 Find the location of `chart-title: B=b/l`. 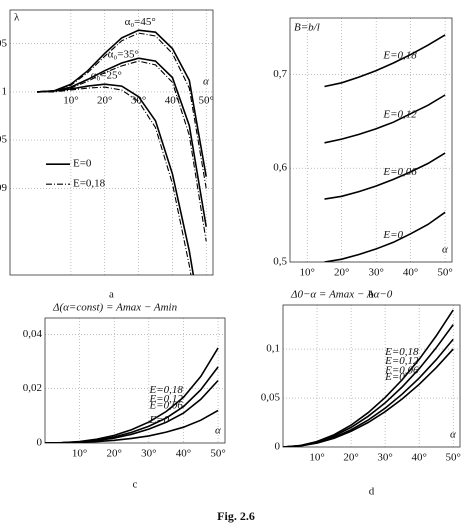

chart-title: B=b/l is located at coordinates (307, 28).